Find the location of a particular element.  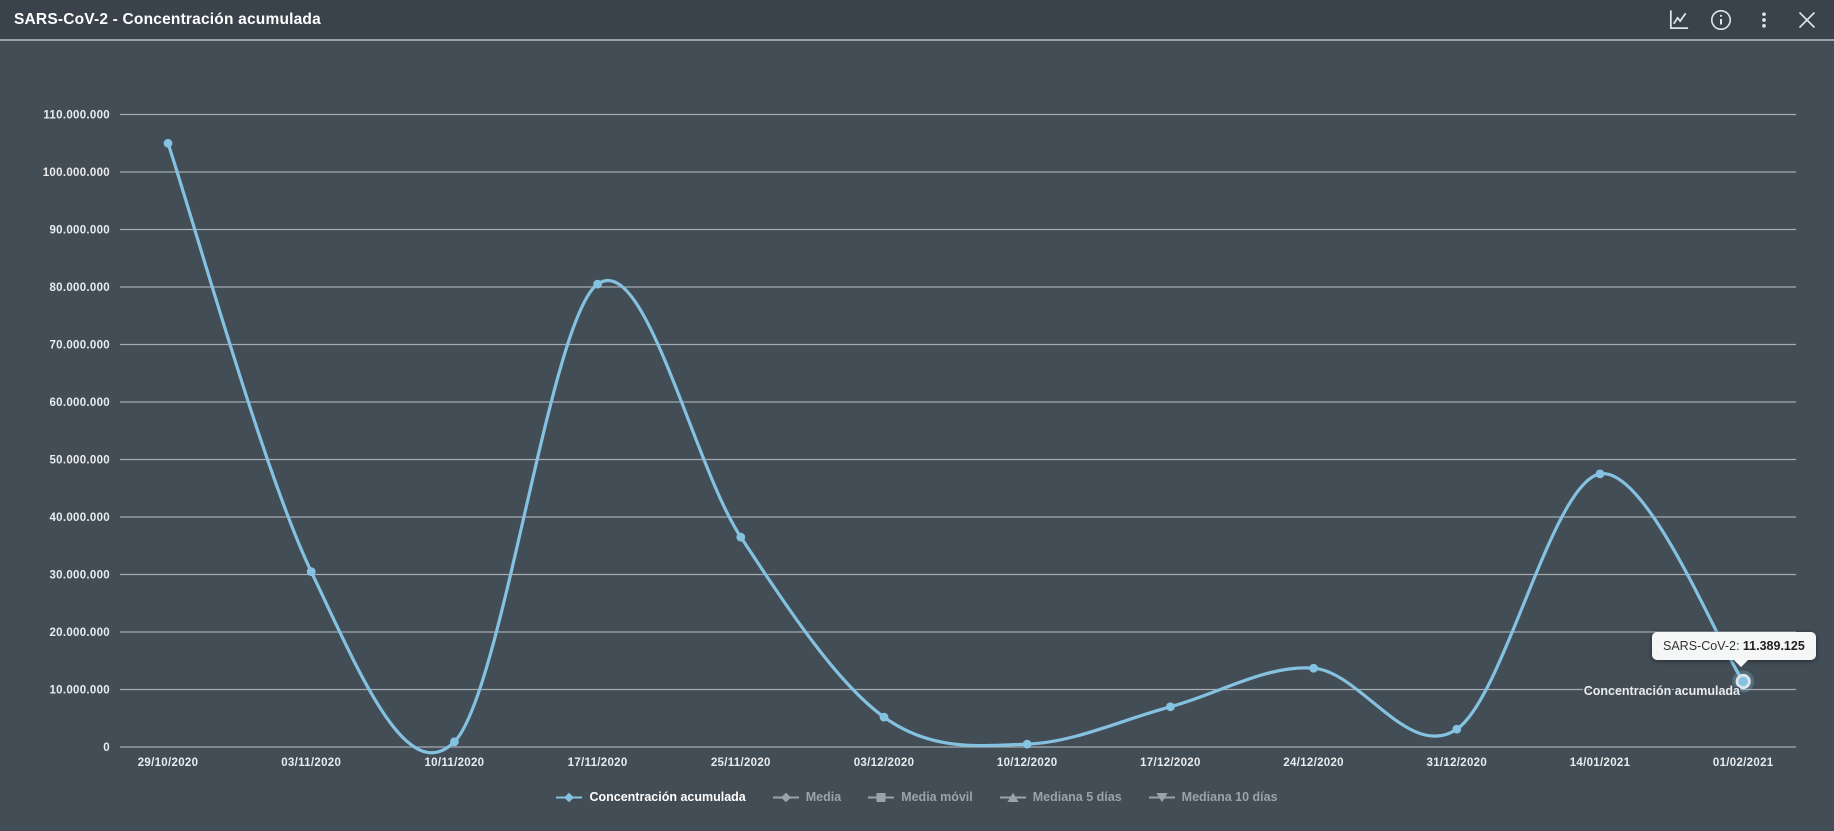

x-axis-label: 14/01/2021 is located at coordinates (1600, 763).